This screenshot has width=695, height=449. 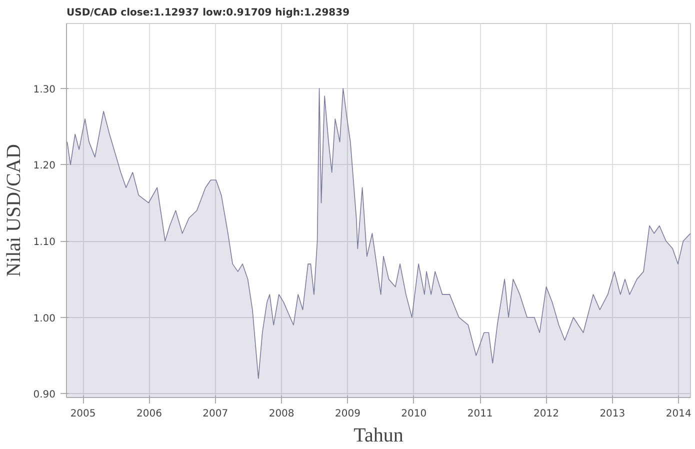 What do you see at coordinates (44, 90) in the screenshot?
I see `y-tick-label: 1.30` at bounding box center [44, 90].